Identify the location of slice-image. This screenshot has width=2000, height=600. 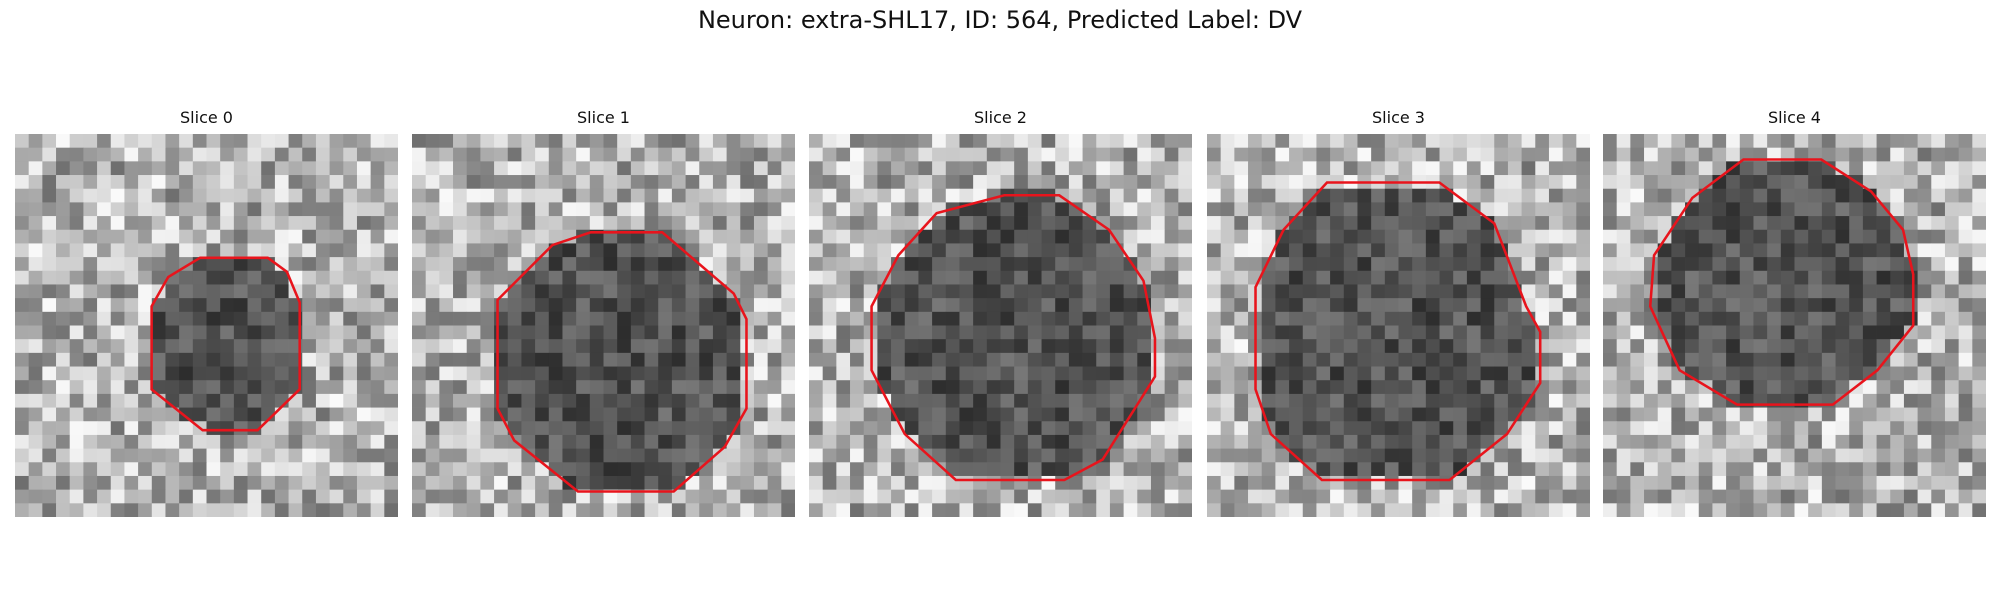
(1000, 325).